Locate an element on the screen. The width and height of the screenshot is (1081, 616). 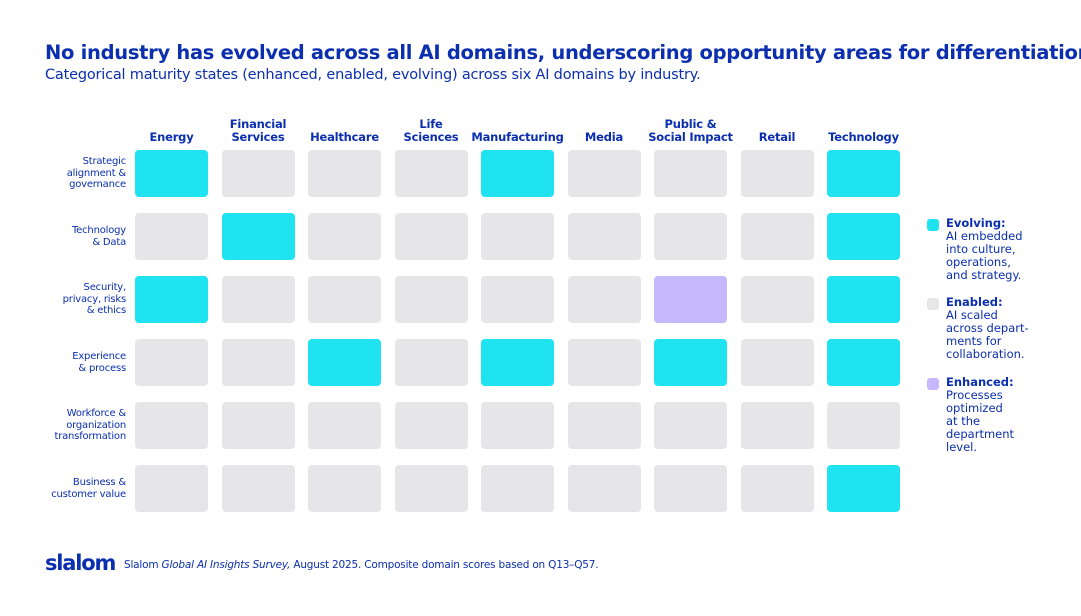
slalom-logo: slalom is located at coordinates (80, 563).